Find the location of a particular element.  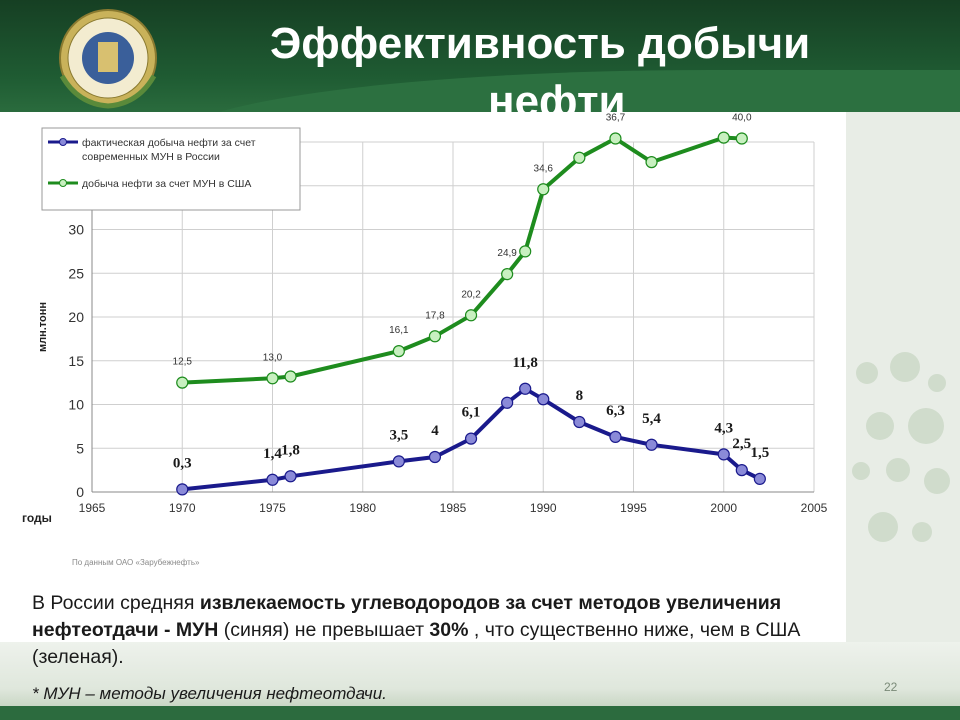

slide-title: Эффективность добычи is located at coordinates (540, 43).